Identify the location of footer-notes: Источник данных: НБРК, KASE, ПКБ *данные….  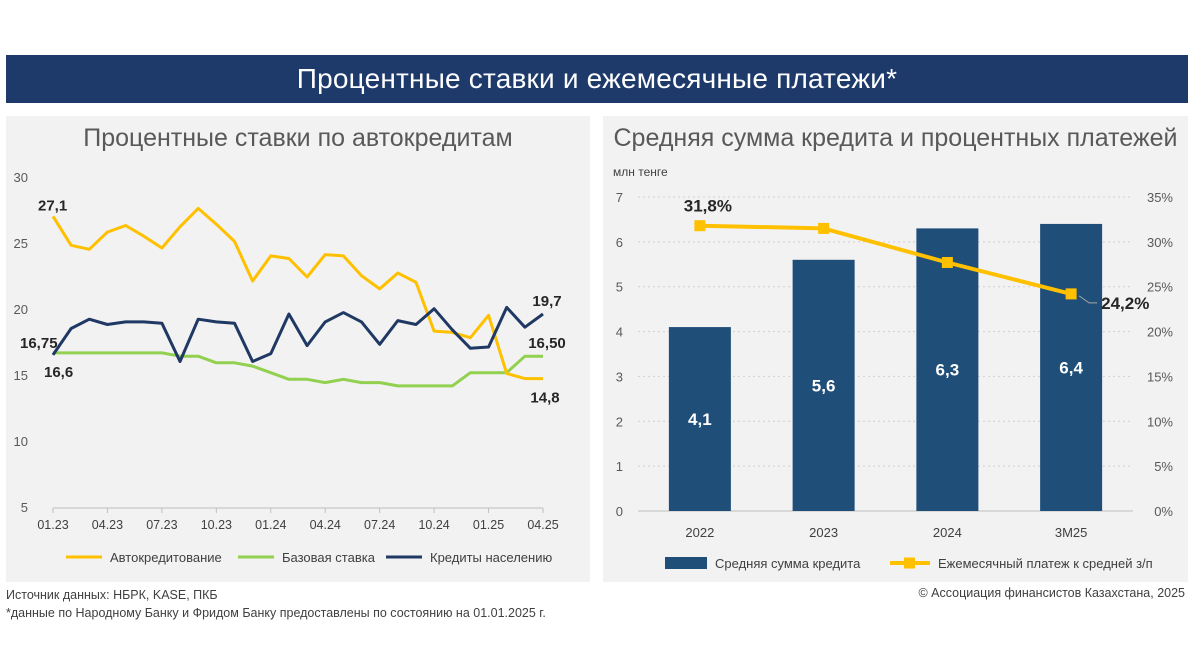
(276, 604).